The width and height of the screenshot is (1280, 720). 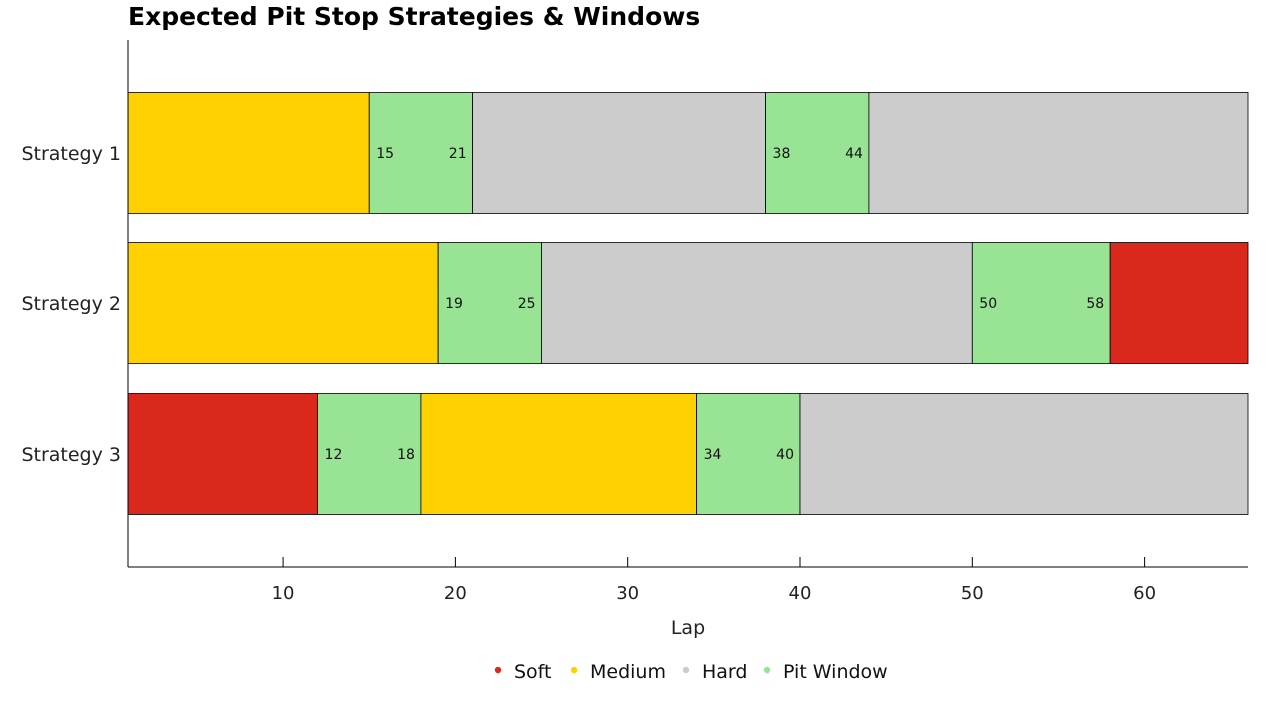 What do you see at coordinates (688, 628) in the screenshot?
I see `x-axis-label: Lap` at bounding box center [688, 628].